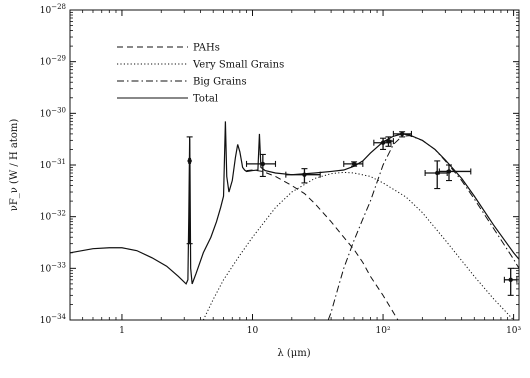 Image resolution: width=530 pixels, height=378 pixels. Describe the element at coordinates (205, 99) in the screenshot. I see `legend-label: Total` at that location.